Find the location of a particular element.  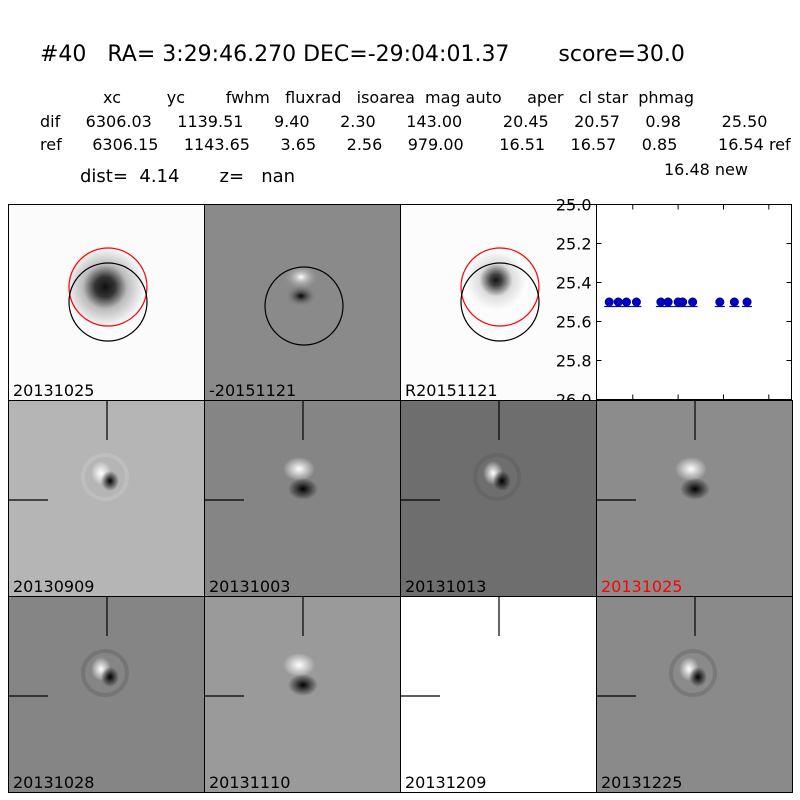

cutout-panel: 20131003 is located at coordinates (302, 498).